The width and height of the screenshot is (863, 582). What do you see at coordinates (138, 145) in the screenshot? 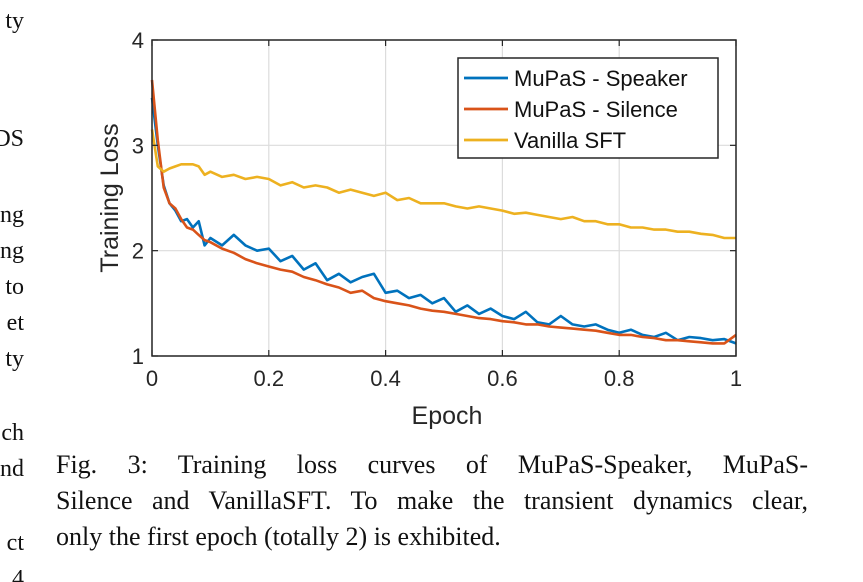
I see `y-tick-label: 3` at bounding box center [138, 145].